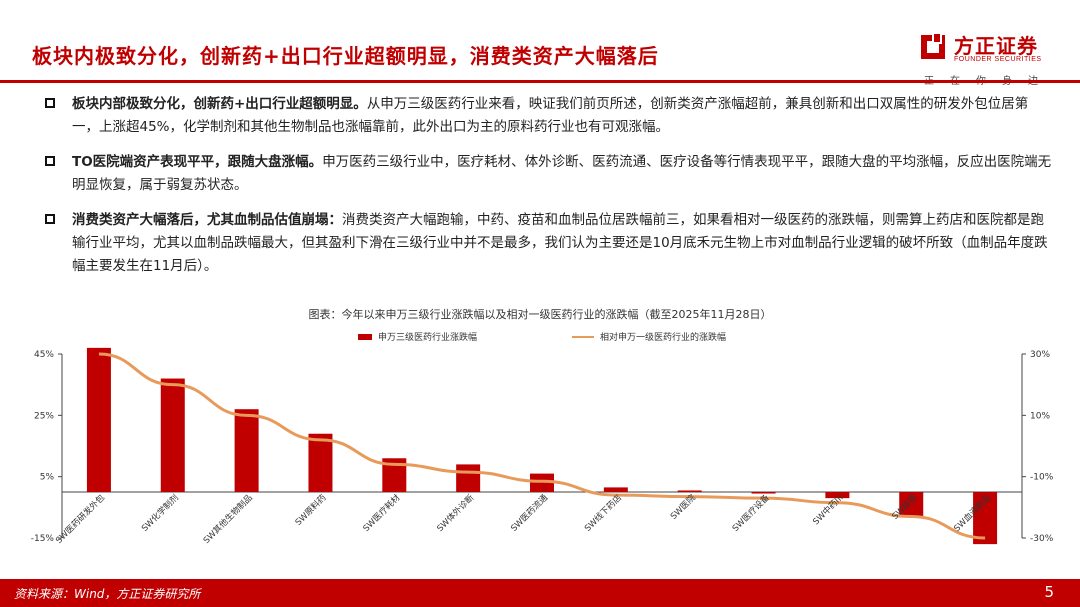 This screenshot has height=607, width=1080. What do you see at coordinates (1040, 355) in the screenshot?
I see `right-tick-label: 30%` at bounding box center [1040, 355].